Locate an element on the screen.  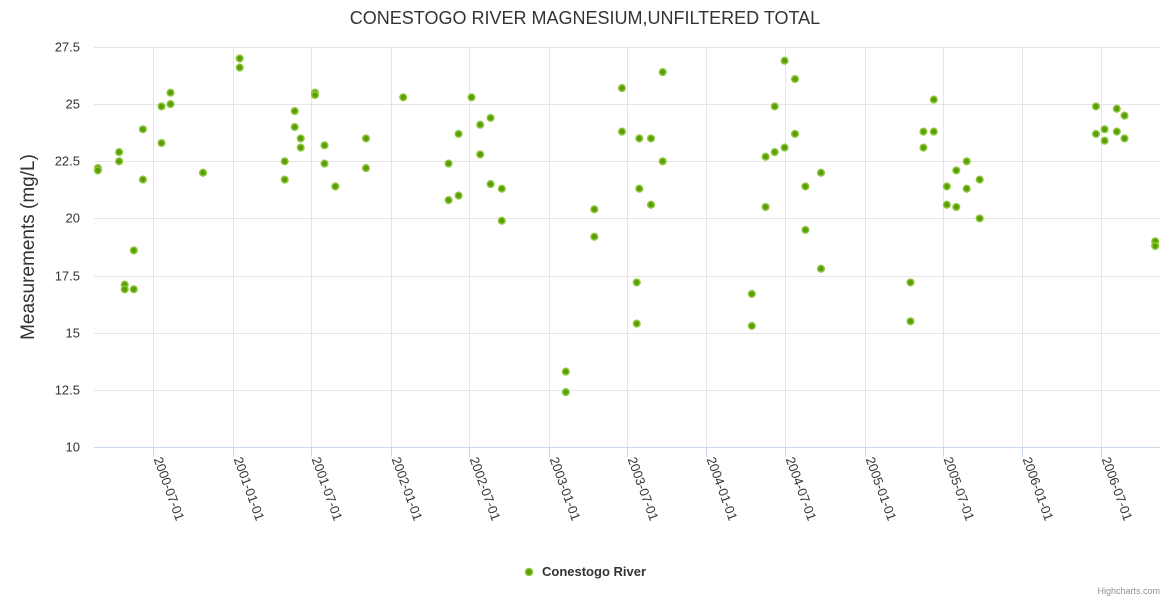
x-tick-label: 2000-07-01 is located at coordinates (169, 489).